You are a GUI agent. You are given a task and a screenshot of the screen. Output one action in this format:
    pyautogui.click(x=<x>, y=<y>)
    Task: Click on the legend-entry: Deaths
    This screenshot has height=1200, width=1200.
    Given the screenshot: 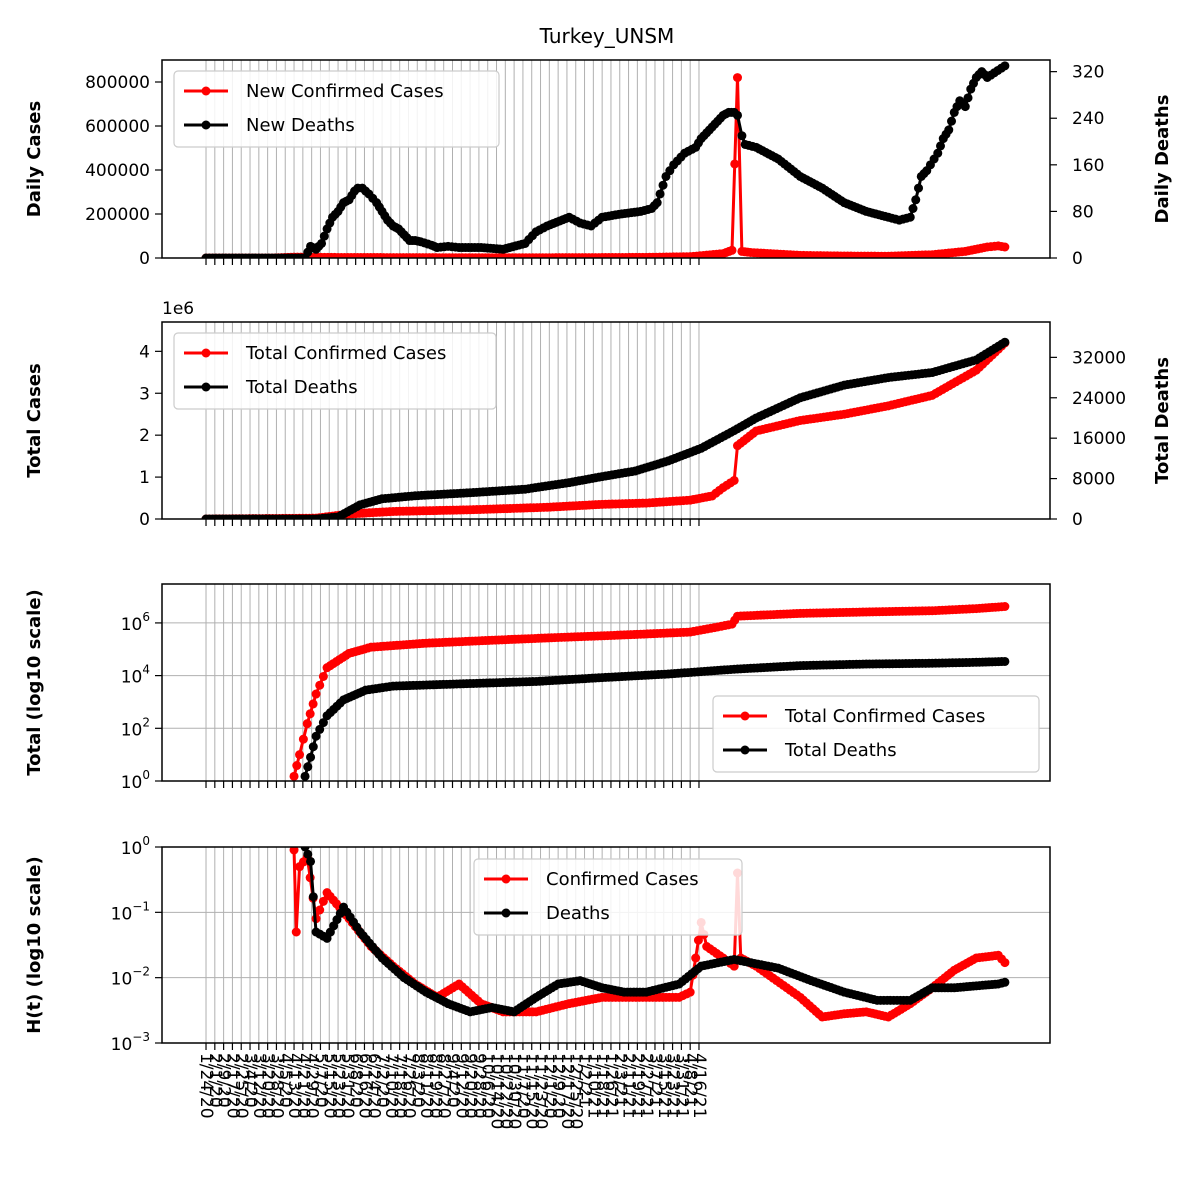 What is the action you would take?
    pyautogui.click(x=547, y=913)
    